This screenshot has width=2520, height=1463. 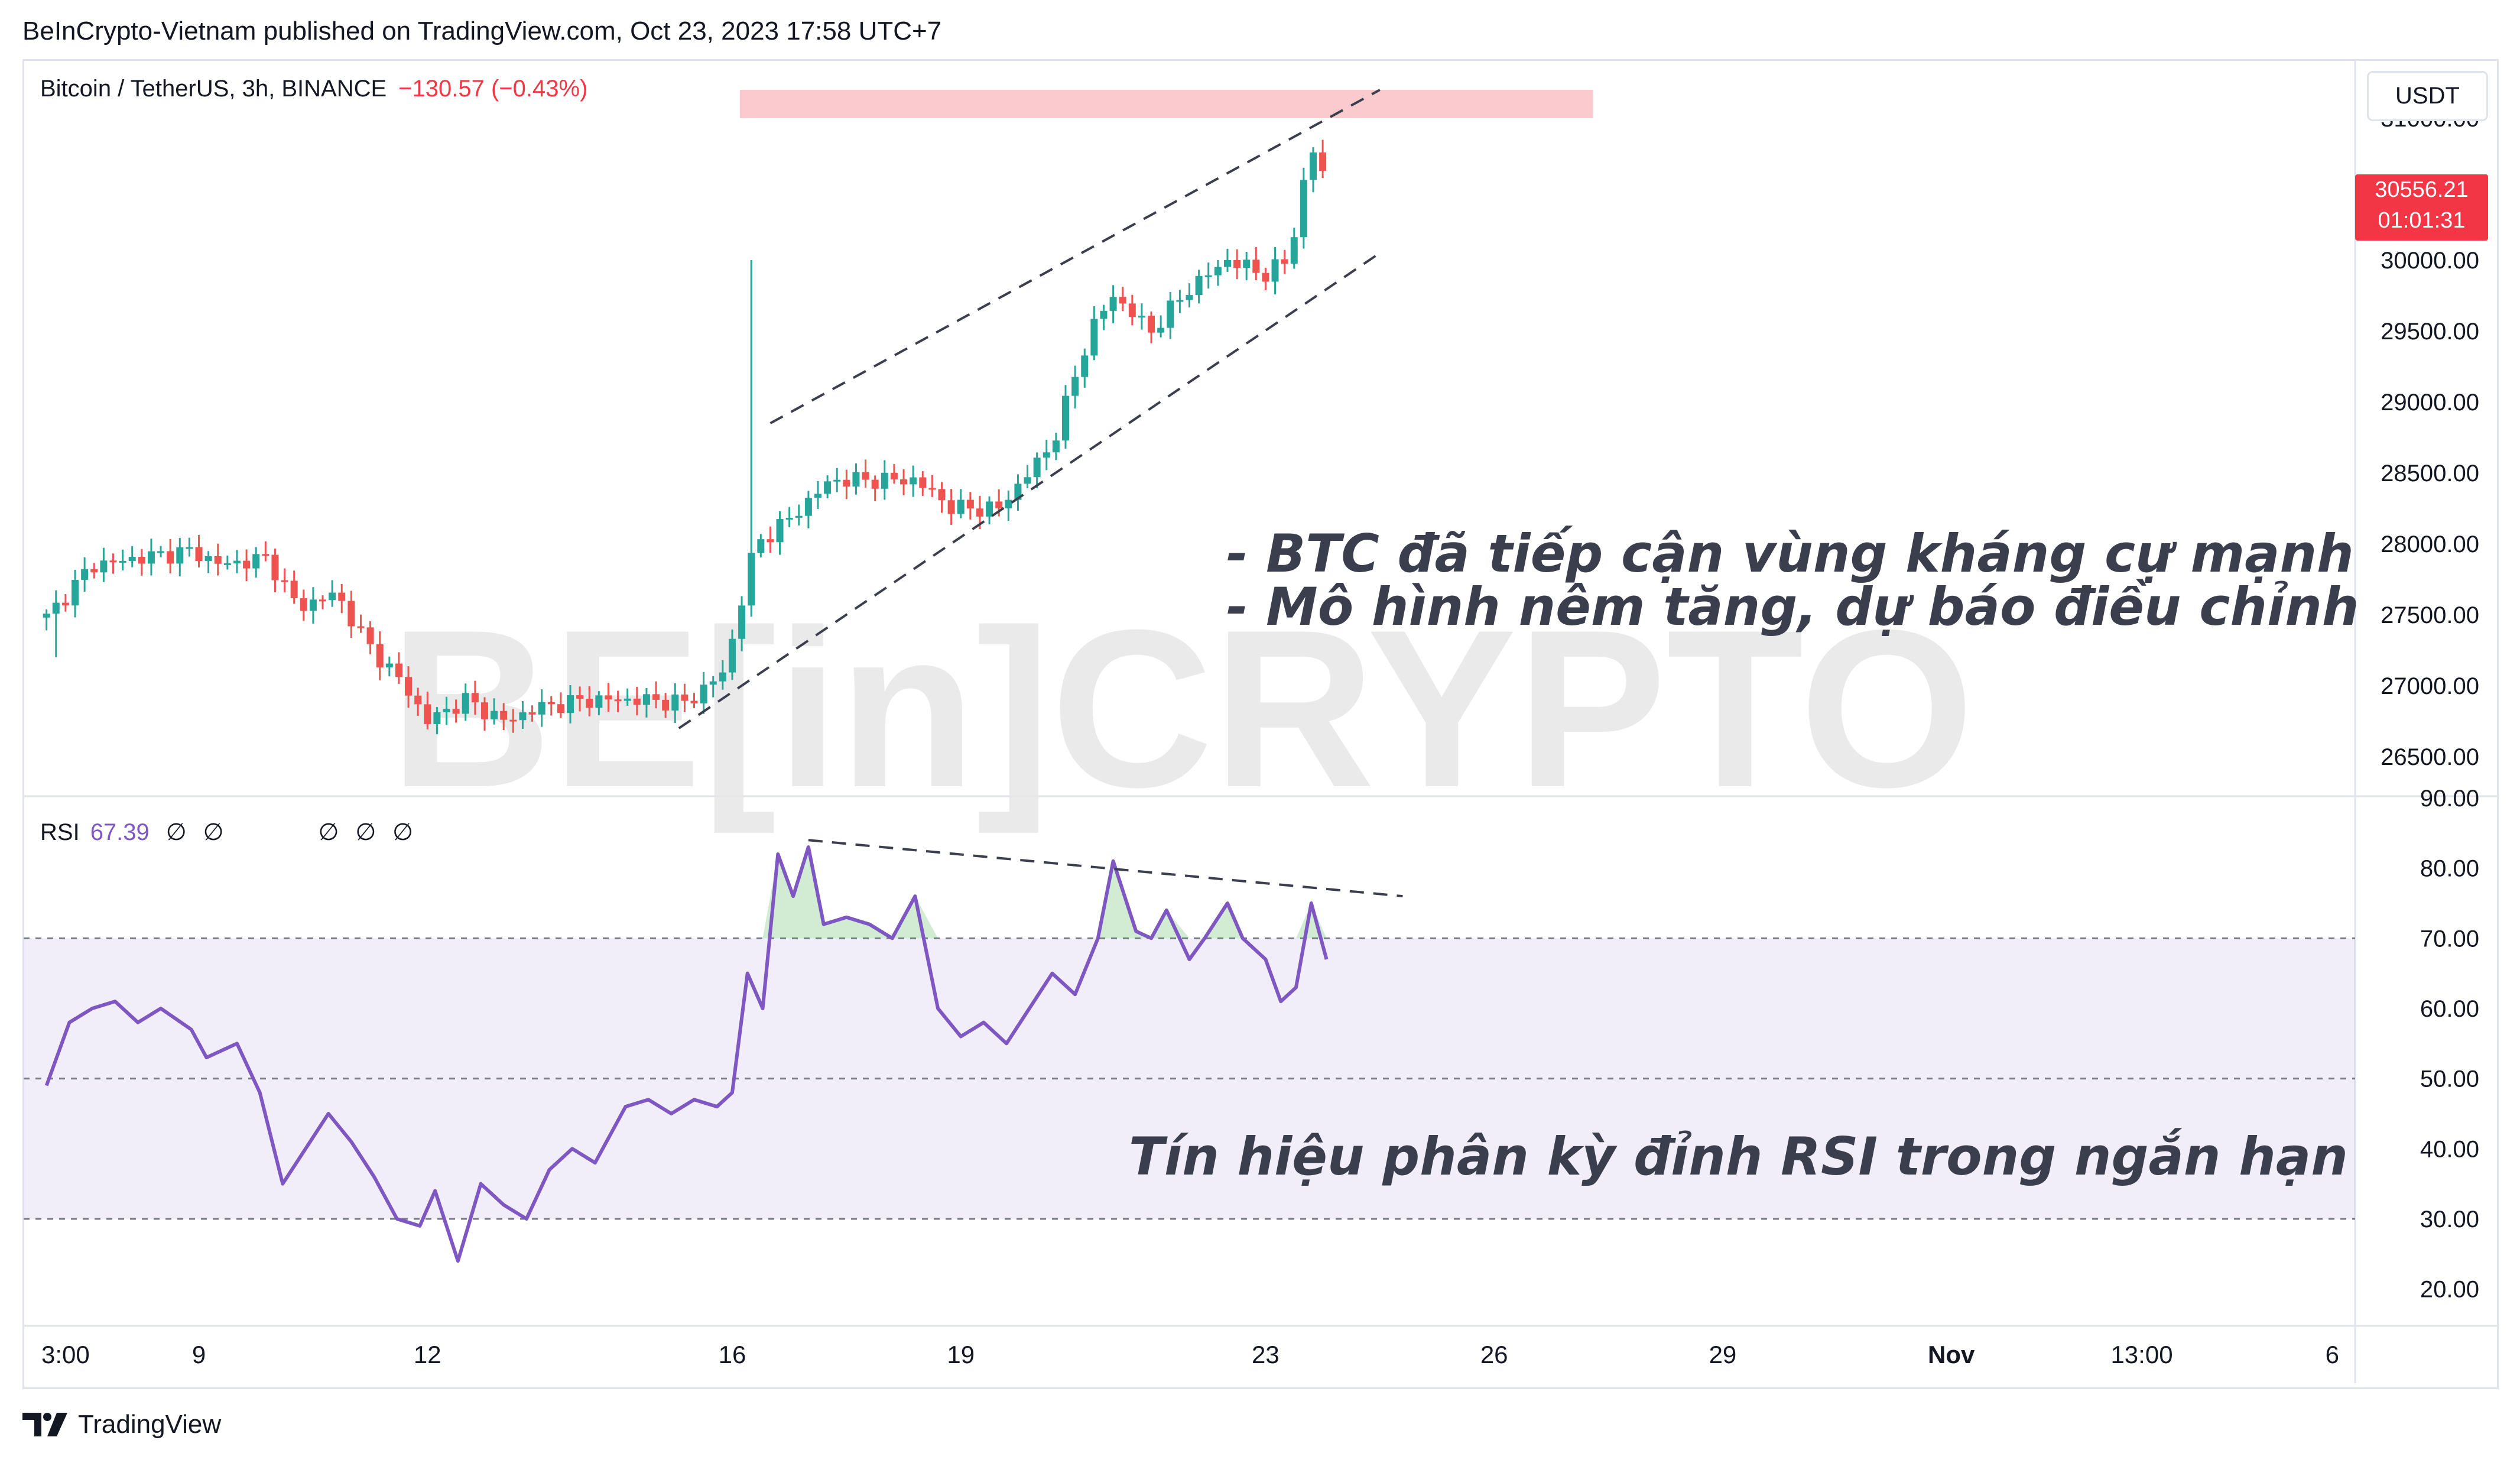 What do you see at coordinates (1075, 256) in the screenshot?
I see `wedge-upper-line` at bounding box center [1075, 256].